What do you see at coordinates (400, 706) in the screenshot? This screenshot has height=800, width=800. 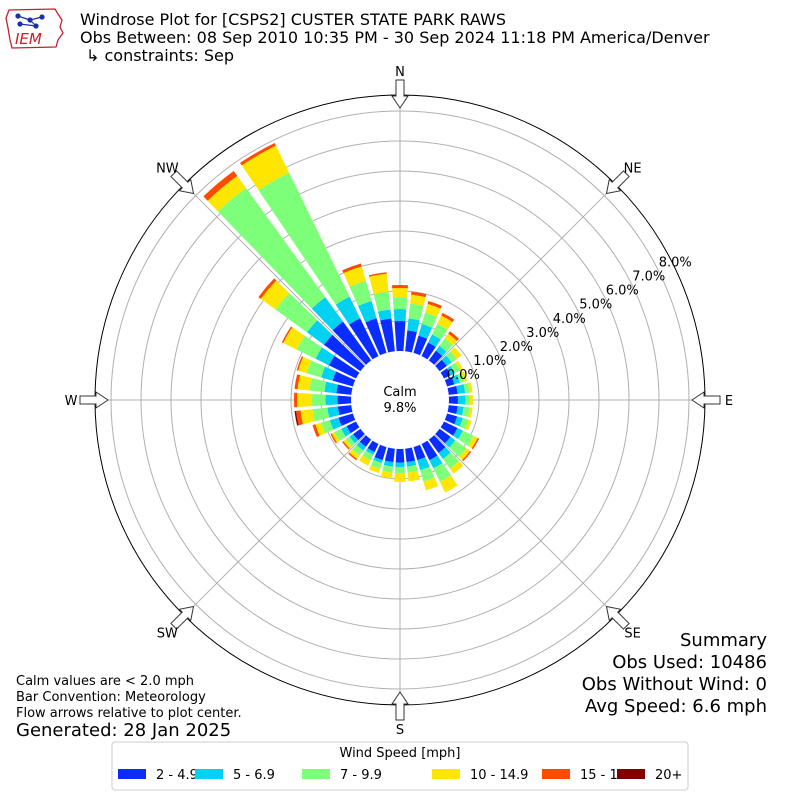 I see `direction-arrow-s` at bounding box center [400, 706].